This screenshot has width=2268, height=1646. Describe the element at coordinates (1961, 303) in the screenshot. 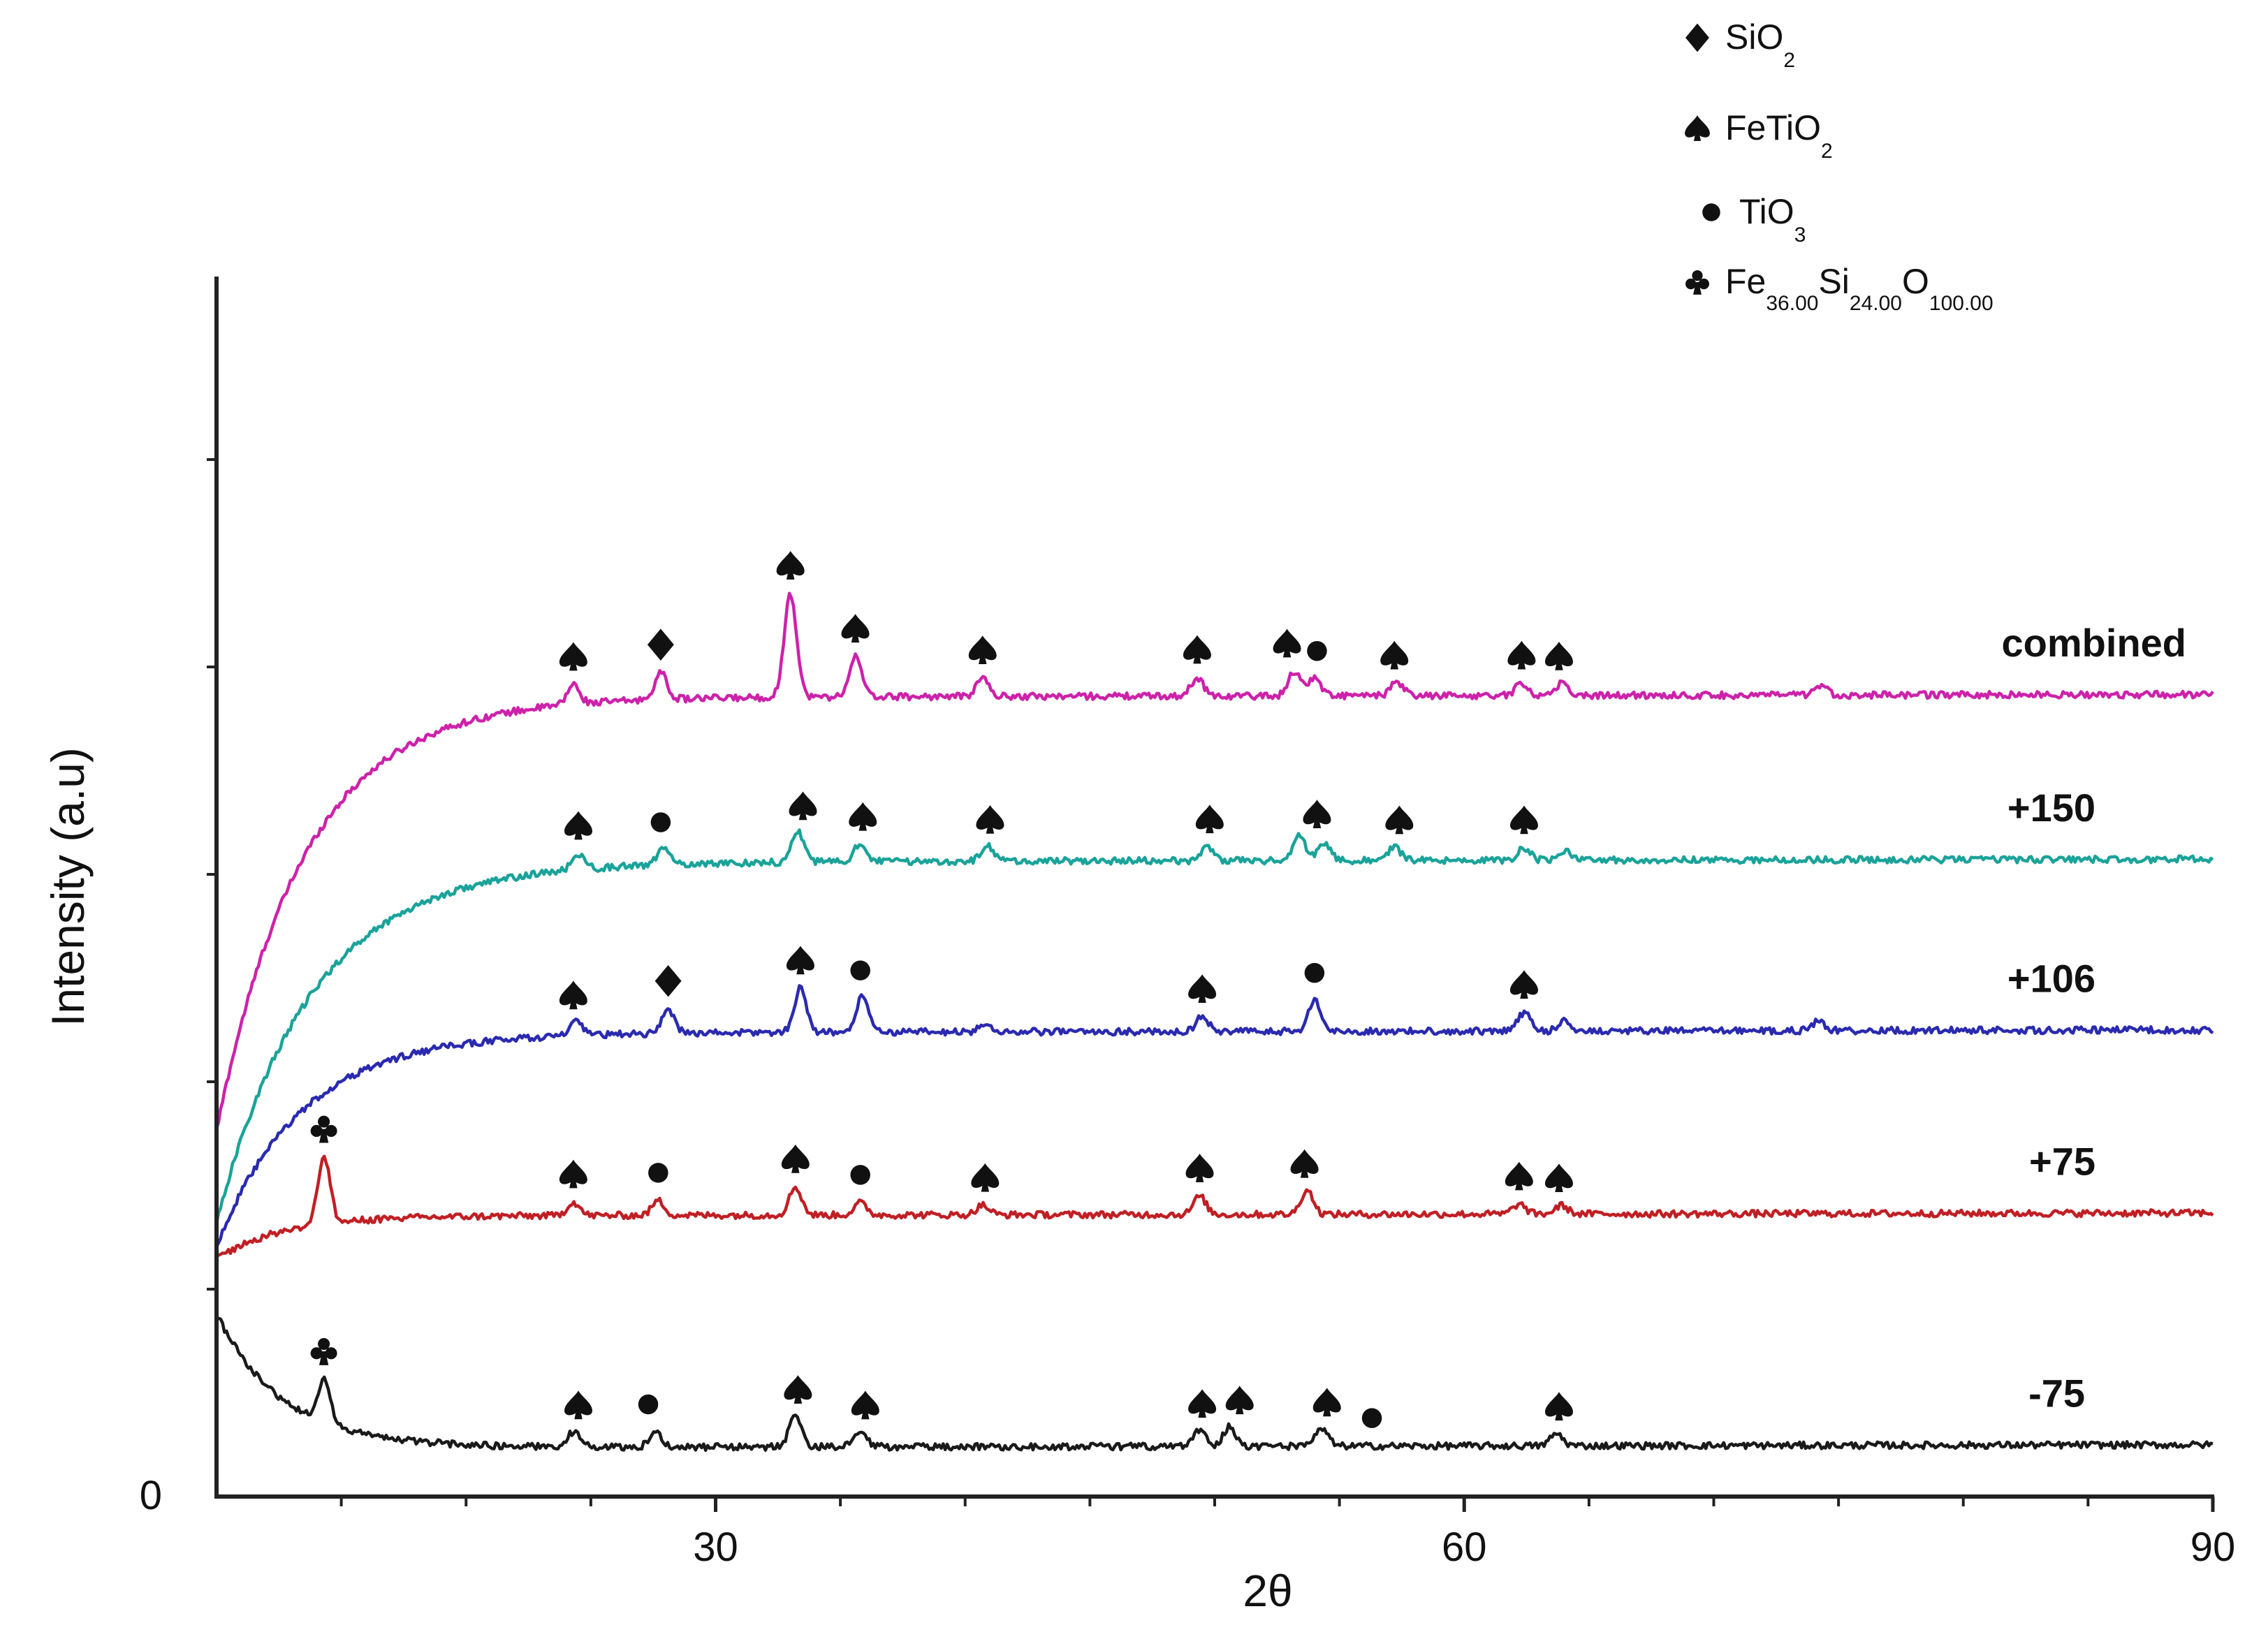

I see `legend-label-part: 100.00` at that location.